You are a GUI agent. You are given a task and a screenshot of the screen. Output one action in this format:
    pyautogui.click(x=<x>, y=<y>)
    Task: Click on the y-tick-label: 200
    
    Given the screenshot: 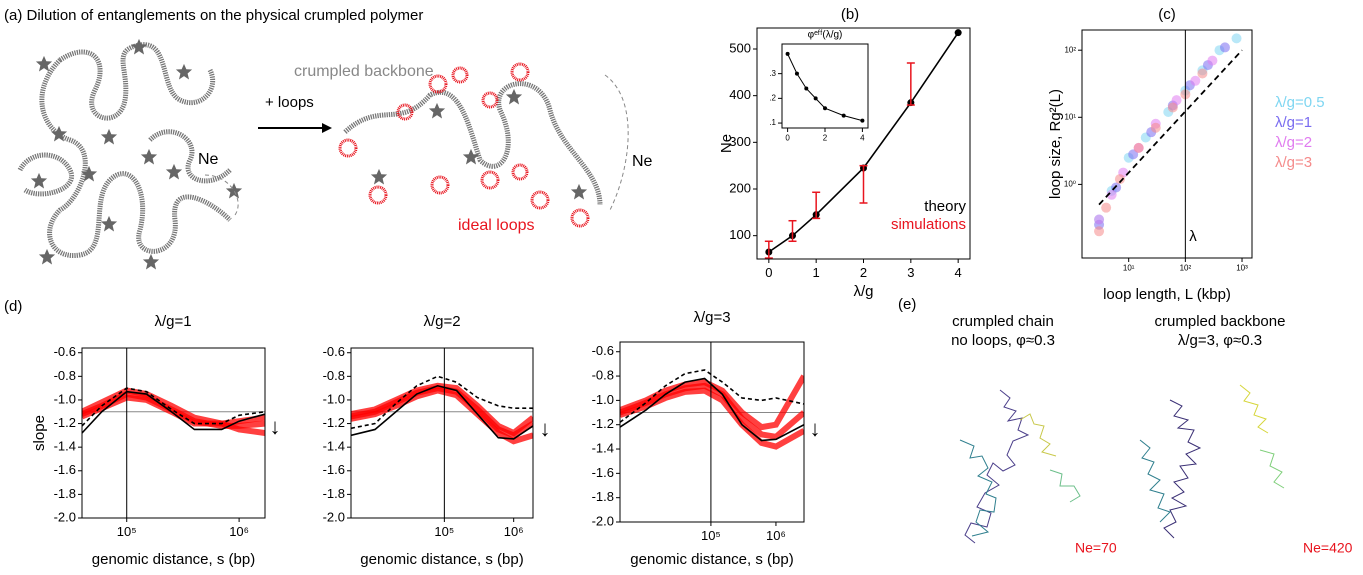 What is the action you would take?
    pyautogui.click(x=740, y=187)
    